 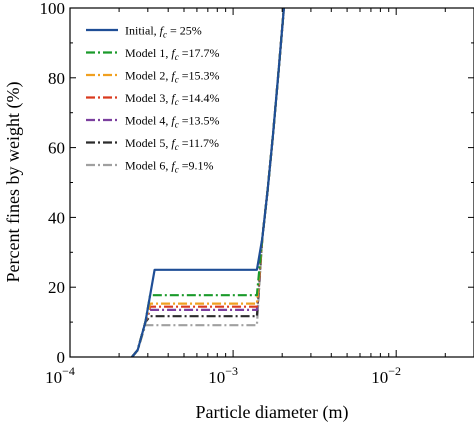 What do you see at coordinates (53, 9) in the screenshot?
I see `y-tick-label-5: 100` at bounding box center [53, 9].